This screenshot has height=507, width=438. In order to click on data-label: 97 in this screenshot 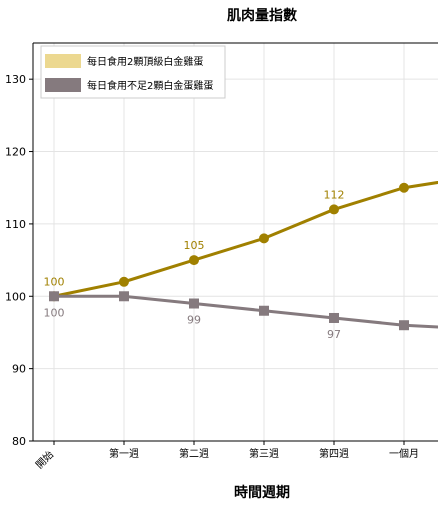, I will do `click(334, 334)`.